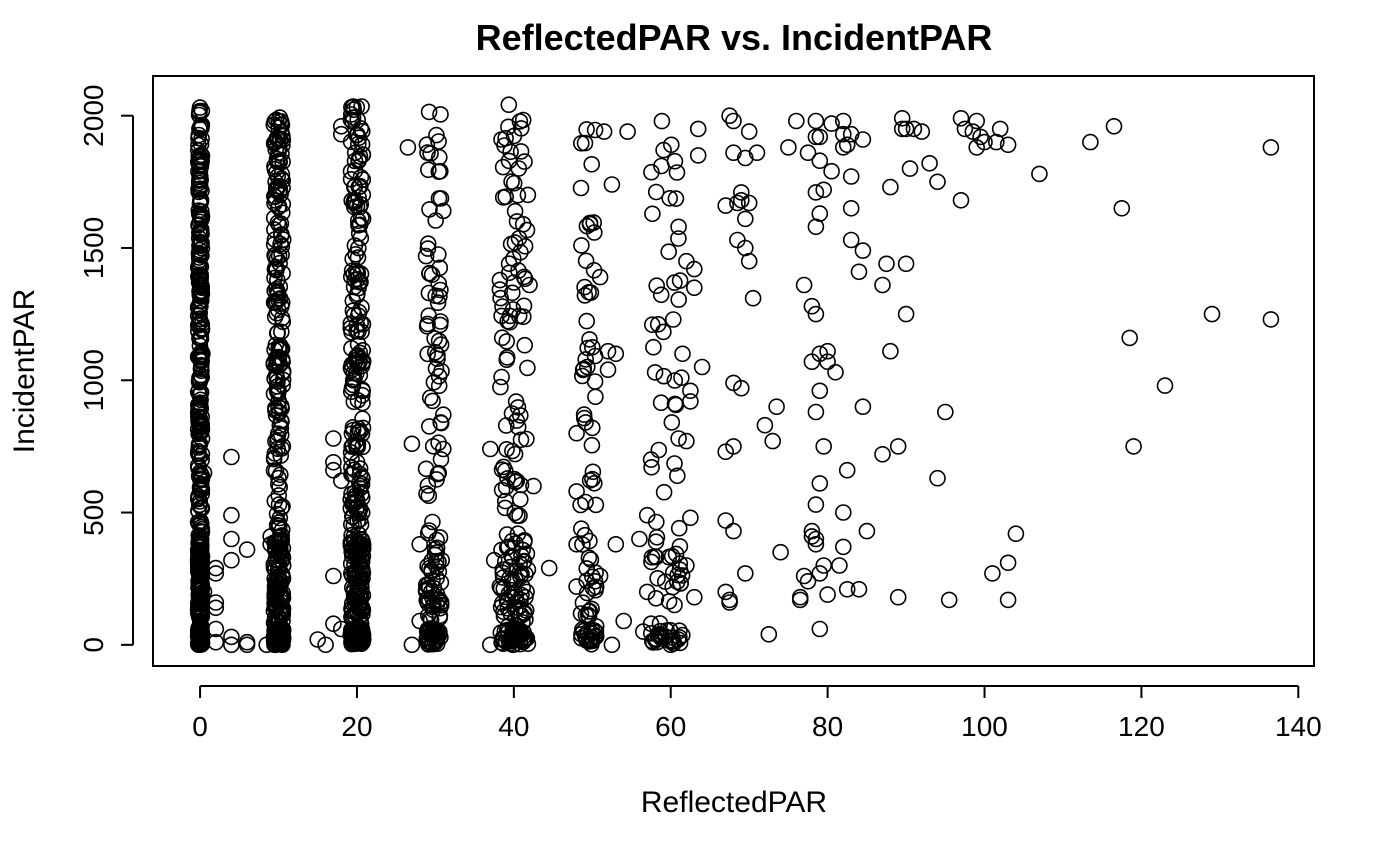 The image size is (1388, 852). Describe the element at coordinates (984, 726) in the screenshot. I see `x-tick-label: 100` at that location.